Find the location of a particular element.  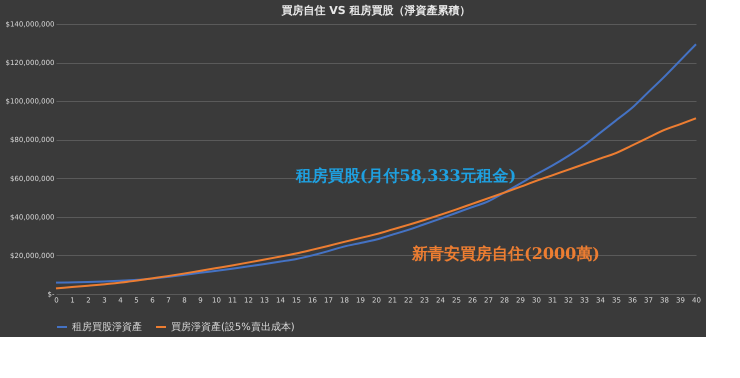

annotation: 新青安買房自住(2000萬) is located at coordinates (505, 253).